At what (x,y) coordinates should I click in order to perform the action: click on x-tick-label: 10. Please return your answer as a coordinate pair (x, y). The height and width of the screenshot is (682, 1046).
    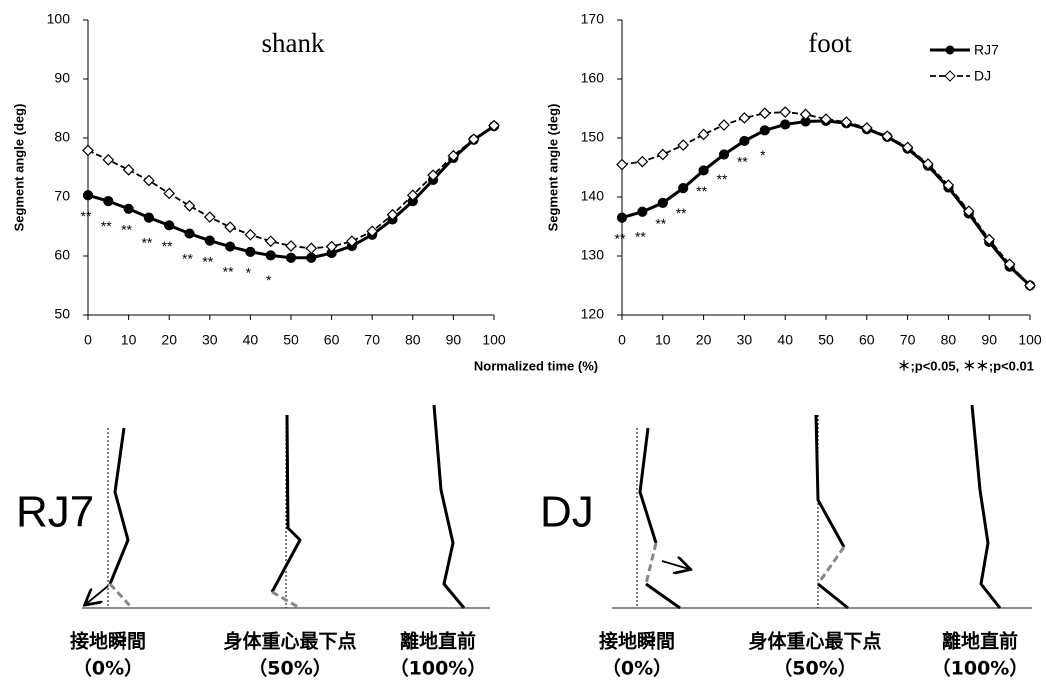
    Looking at the image, I should click on (129, 340).